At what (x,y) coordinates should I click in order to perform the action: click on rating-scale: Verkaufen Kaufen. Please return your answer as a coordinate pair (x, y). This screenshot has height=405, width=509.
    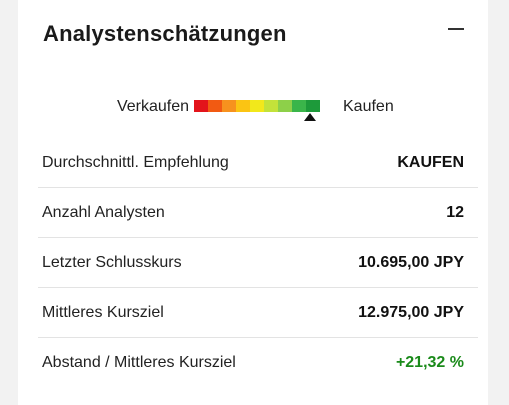
    Looking at the image, I should click on (253, 111).